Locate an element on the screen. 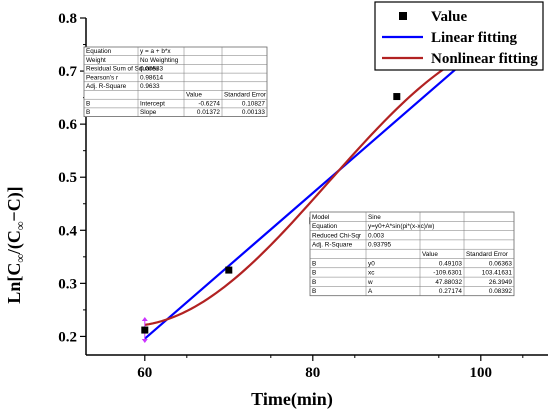  table-cell-text: 47.88032 is located at coordinates (448, 282).